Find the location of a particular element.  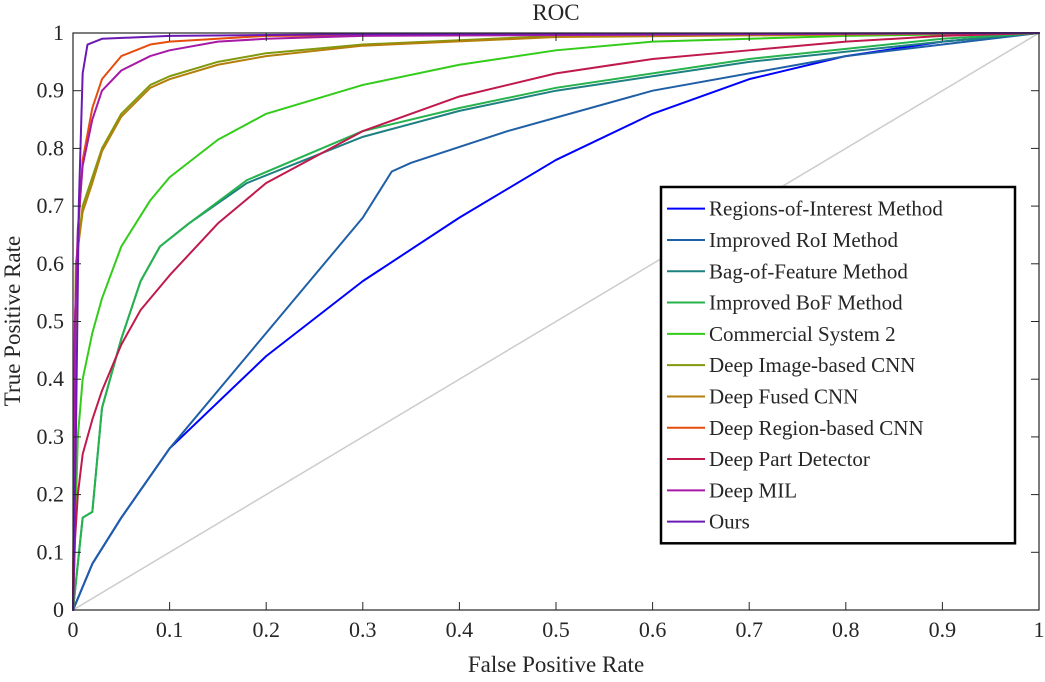

legend-label: Deep Image-based CNN is located at coordinates (812, 365).